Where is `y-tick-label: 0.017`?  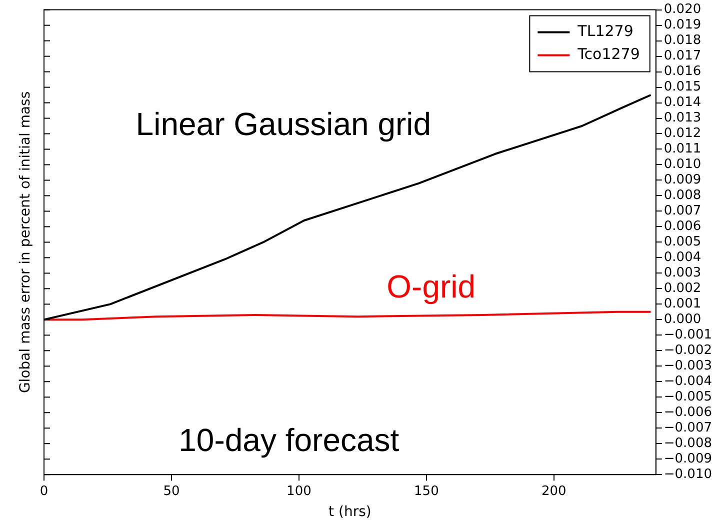 y-tick-label: 0.017 is located at coordinates (683, 56).